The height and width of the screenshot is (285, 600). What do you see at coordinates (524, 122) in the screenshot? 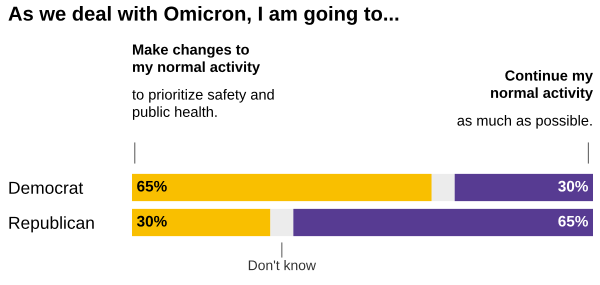
I see `text: as much as possible.` at bounding box center [524, 122].